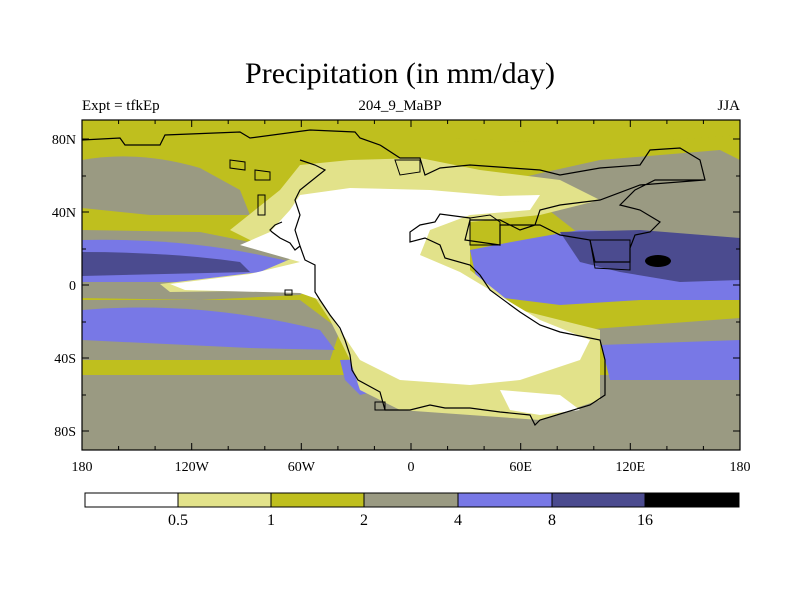  What do you see at coordinates (64, 213) in the screenshot?
I see `y-tick-label: 40N` at bounding box center [64, 213].